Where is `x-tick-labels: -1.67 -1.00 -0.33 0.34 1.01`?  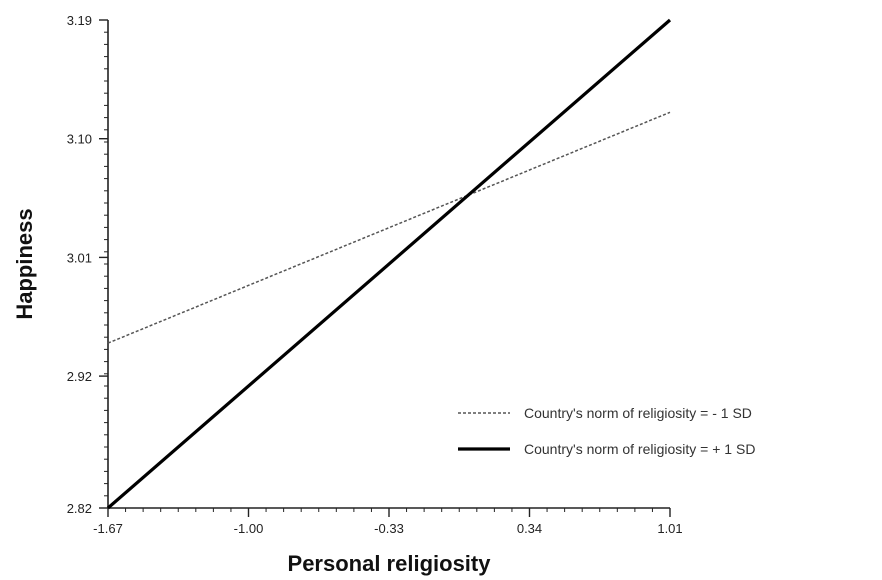 x-tick-labels: -1.67 -1.00 -0.33 0.34 1.01 is located at coordinates (387, 528).